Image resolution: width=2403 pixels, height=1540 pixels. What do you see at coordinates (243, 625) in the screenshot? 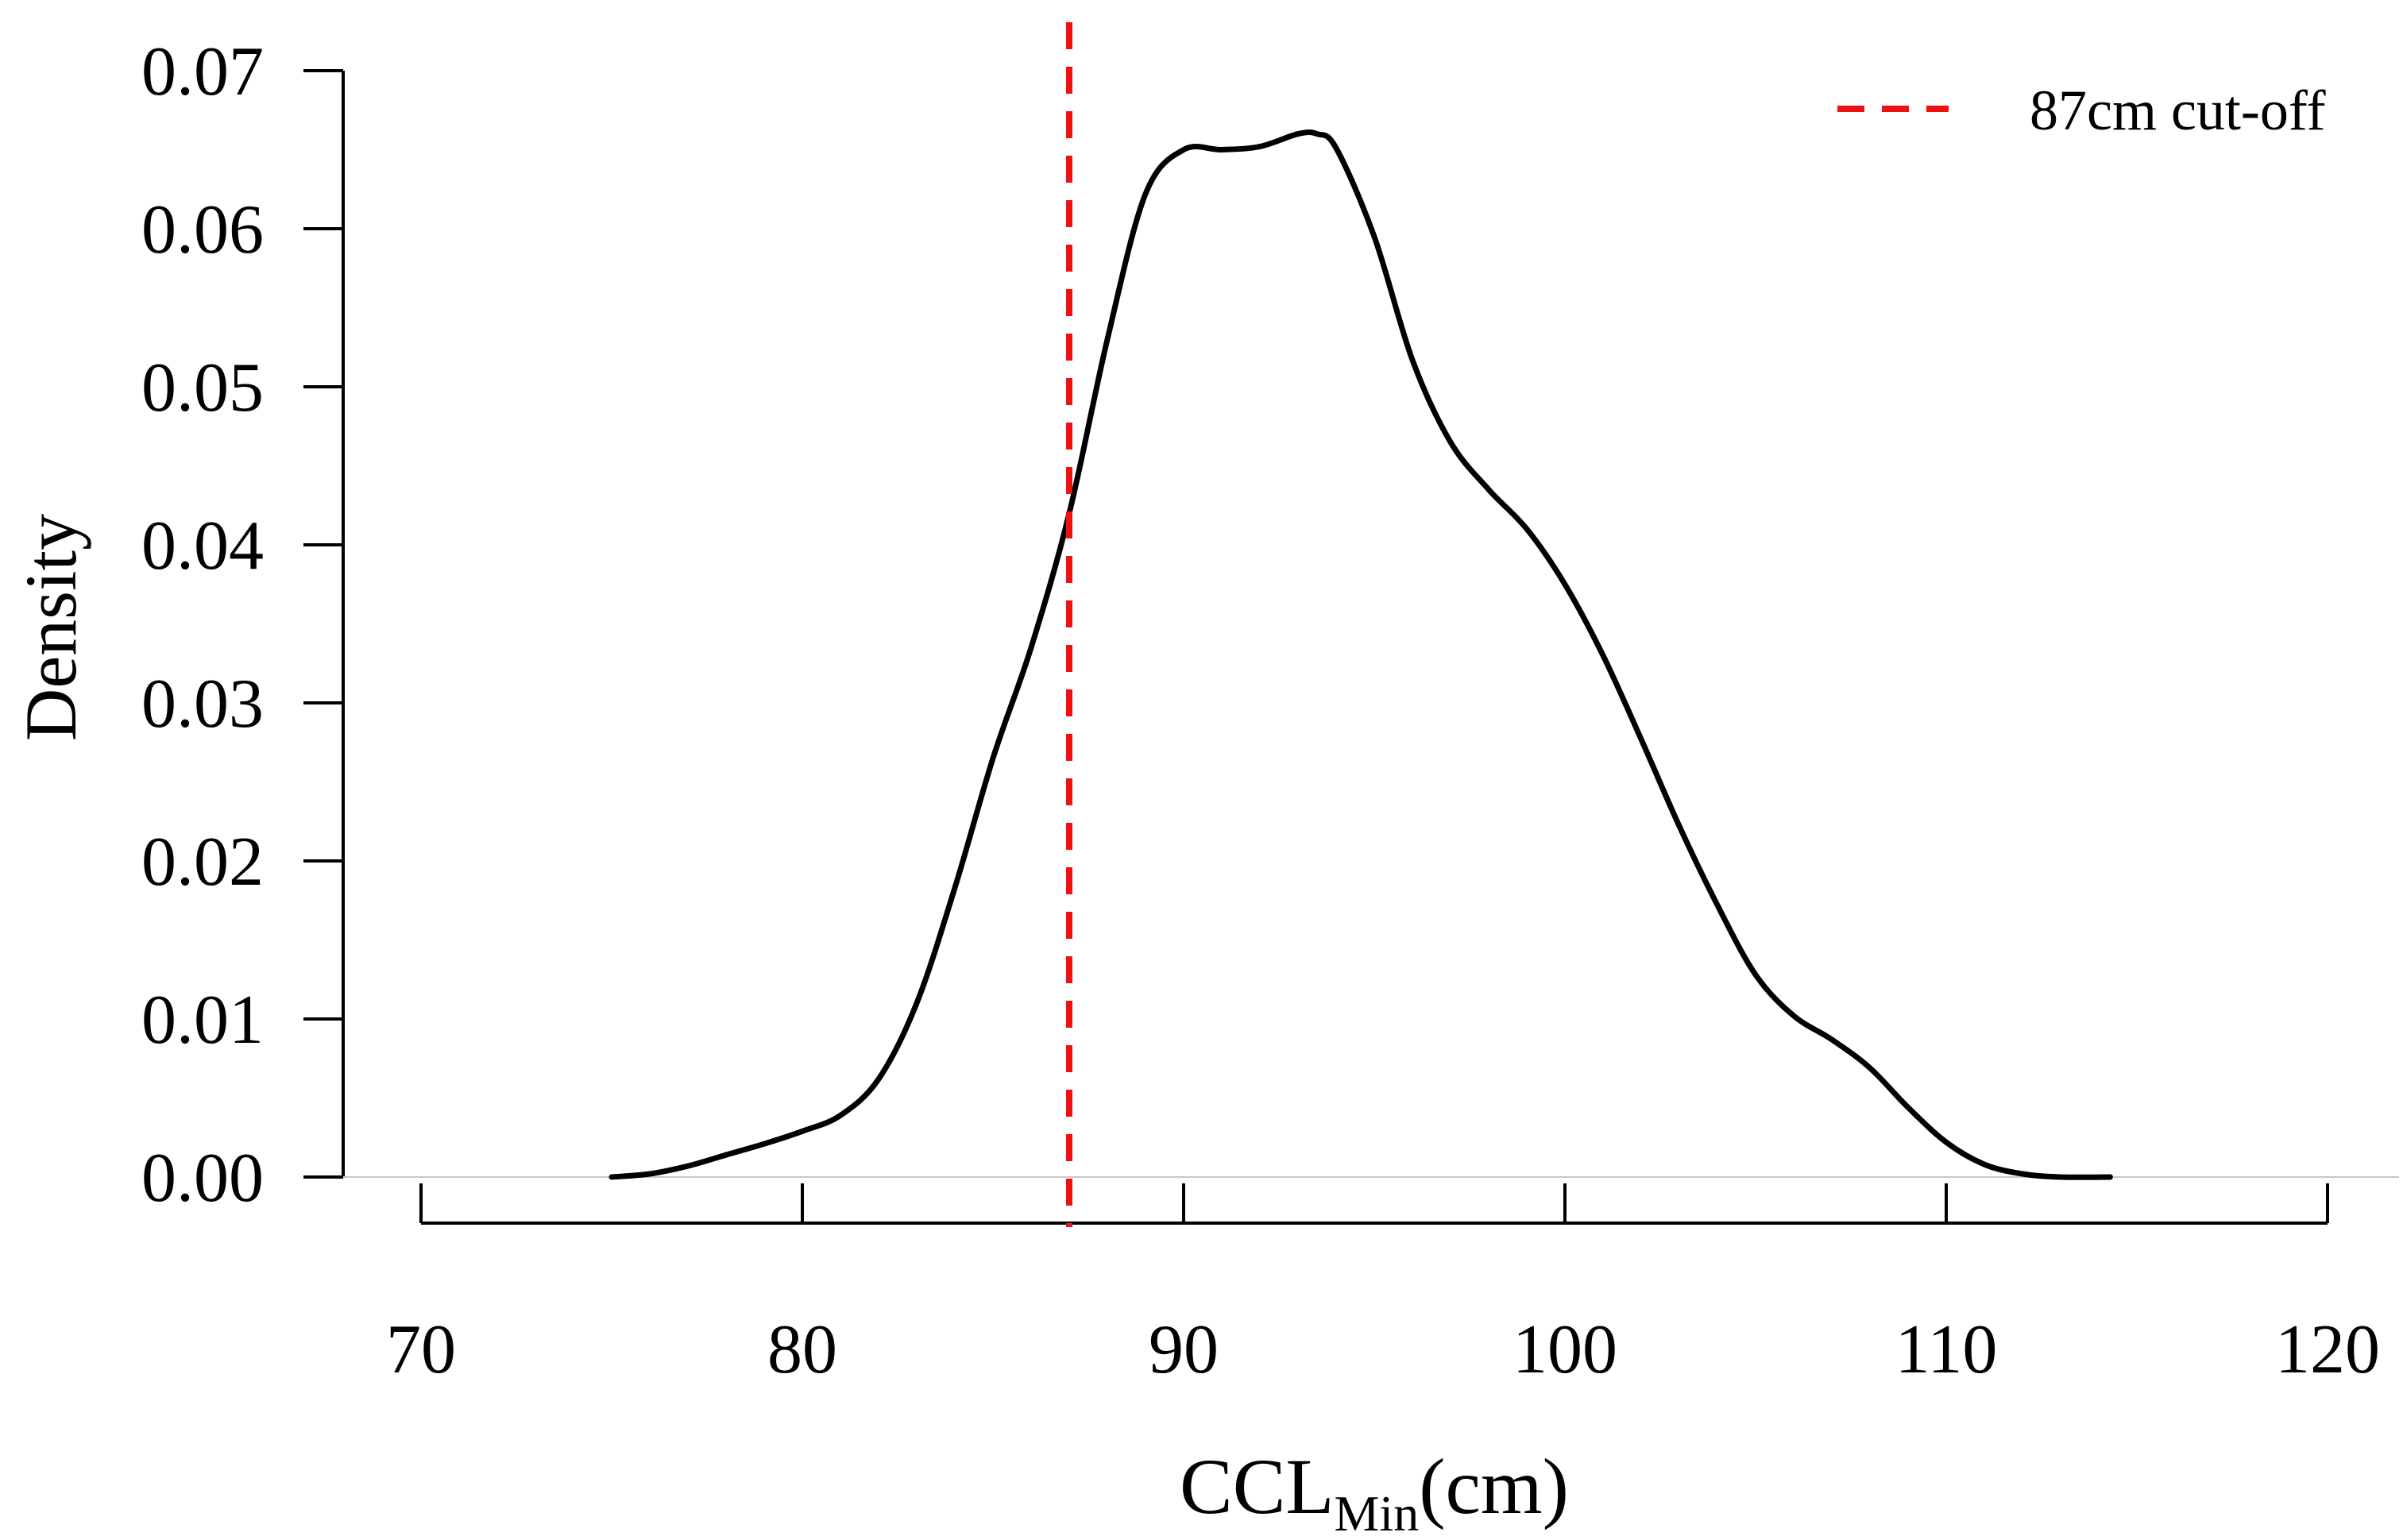
I see `y-axis: 0.00 0.01 0.02 0.03 0.04 0.05 0.06 0.07` at bounding box center [243, 625].